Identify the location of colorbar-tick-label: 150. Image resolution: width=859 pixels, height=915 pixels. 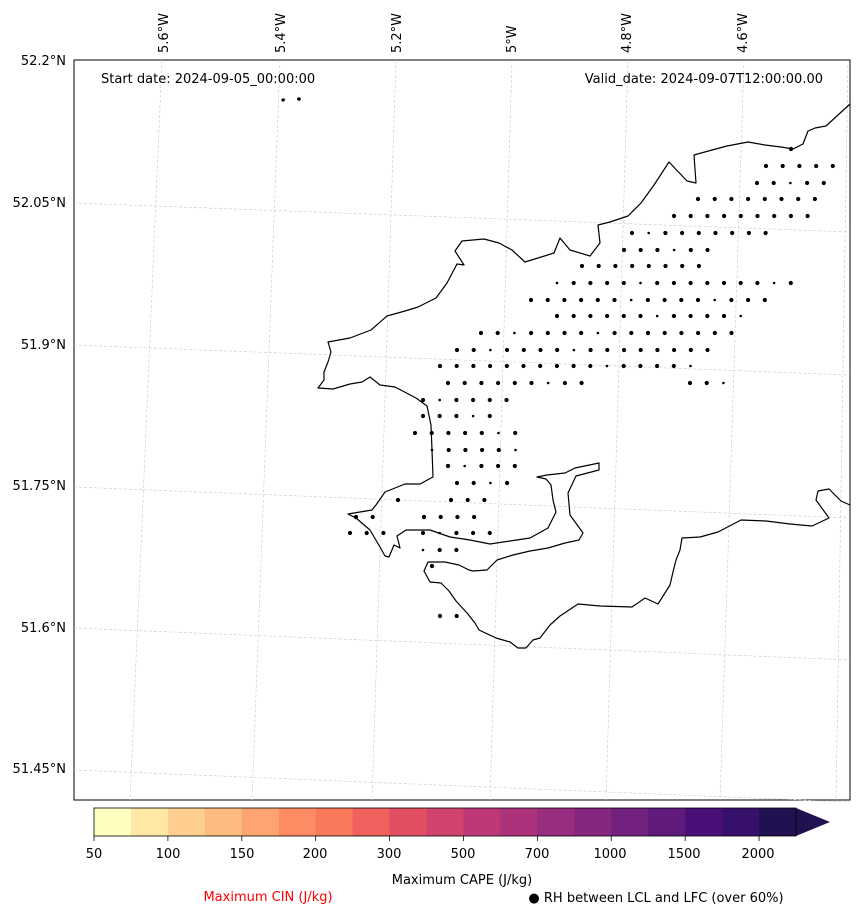
(242, 854).